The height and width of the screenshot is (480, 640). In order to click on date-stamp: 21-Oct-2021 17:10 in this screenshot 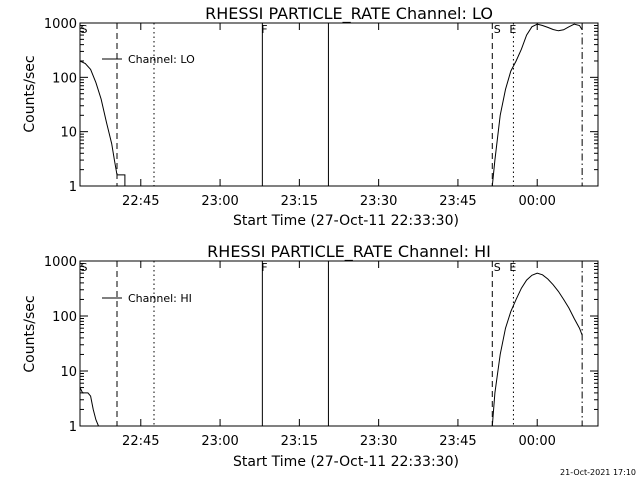, I will do `click(598, 472)`.